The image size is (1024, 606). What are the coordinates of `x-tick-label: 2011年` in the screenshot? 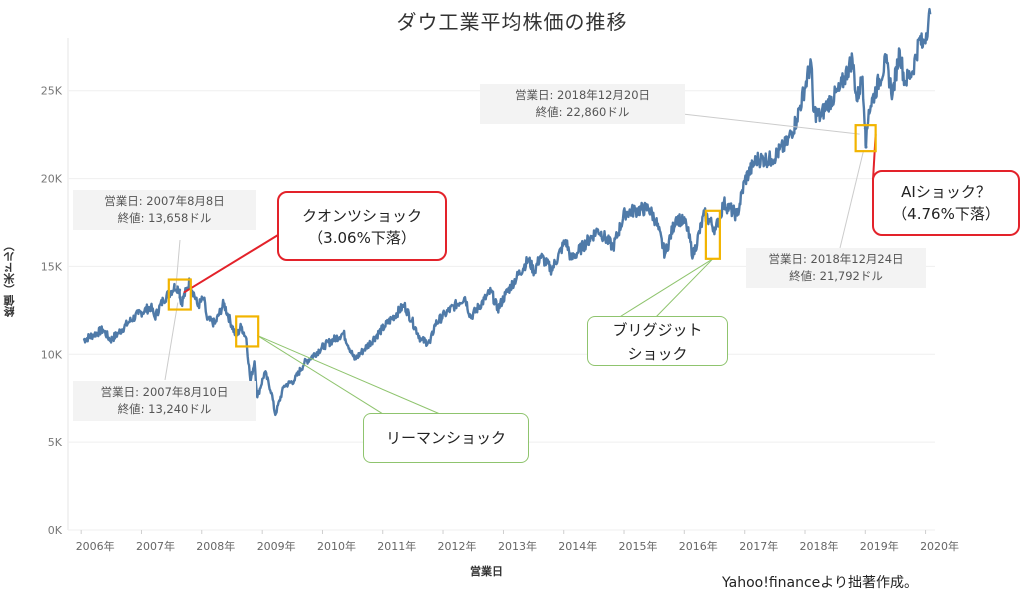 It's located at (396, 546).